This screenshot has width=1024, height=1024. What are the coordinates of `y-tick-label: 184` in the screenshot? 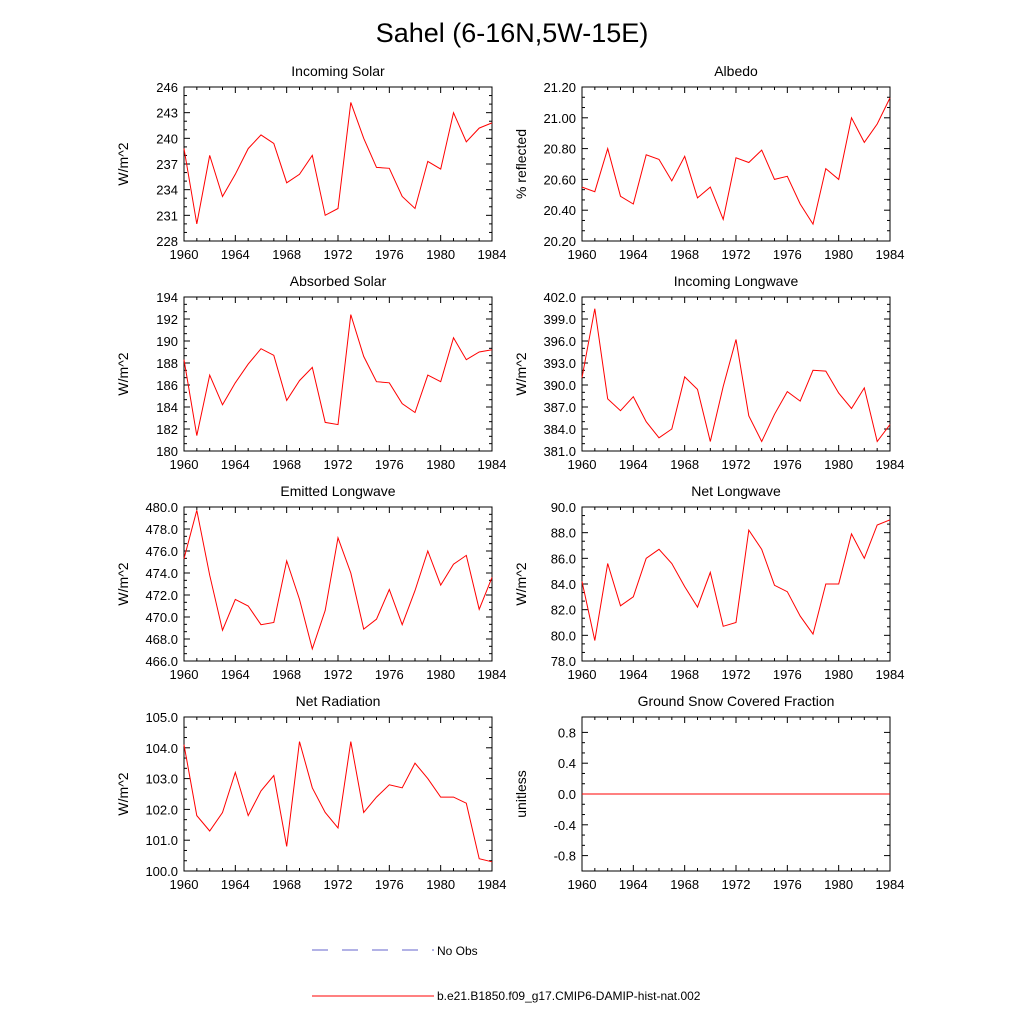 It's located at (167, 407).